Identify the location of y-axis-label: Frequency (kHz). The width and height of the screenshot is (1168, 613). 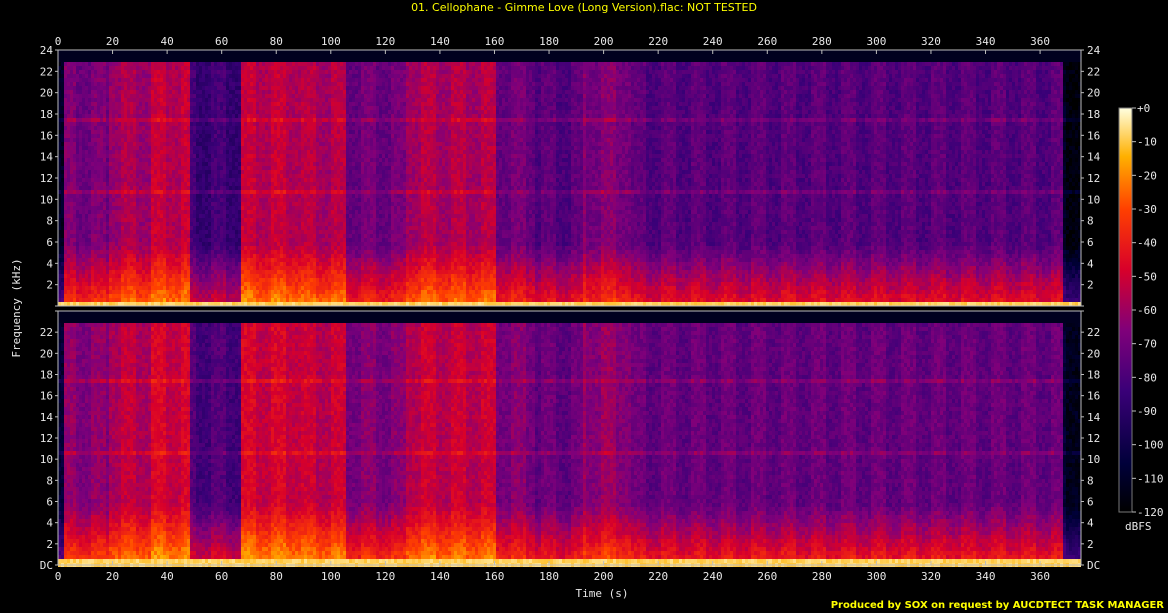
(16, 307).